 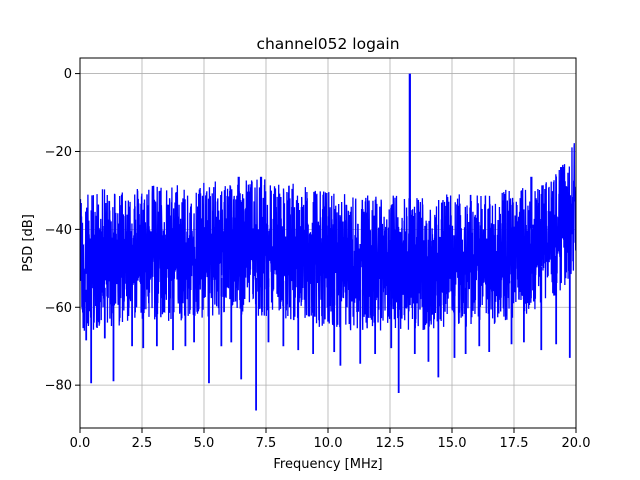 I want to click on y-tick-label: −40, so click(x=58, y=230).